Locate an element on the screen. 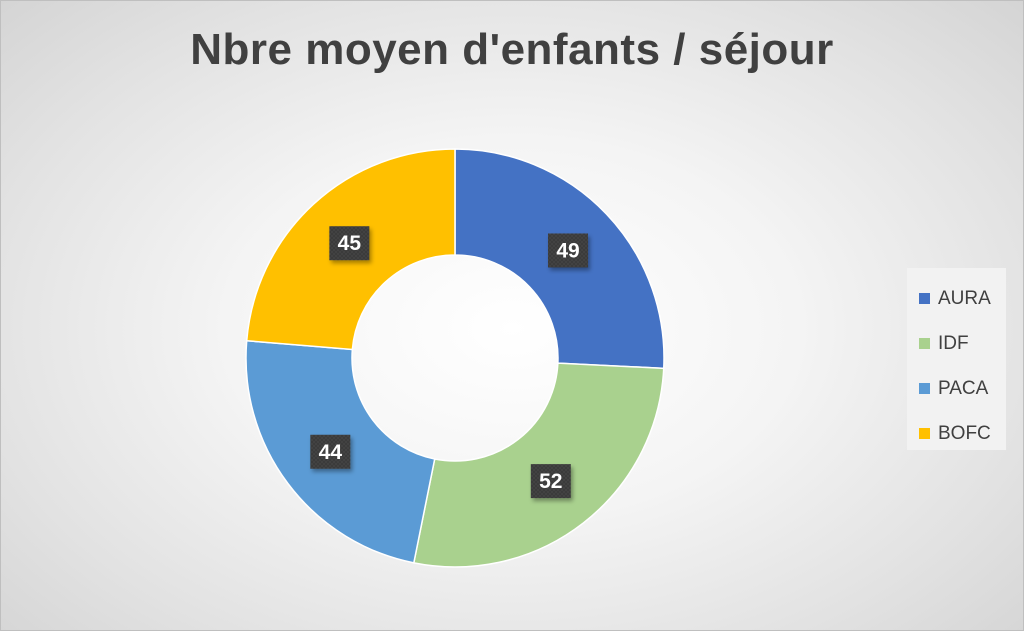 This screenshot has width=1024, height=632. data-label-bofc: 45 is located at coordinates (349, 243).